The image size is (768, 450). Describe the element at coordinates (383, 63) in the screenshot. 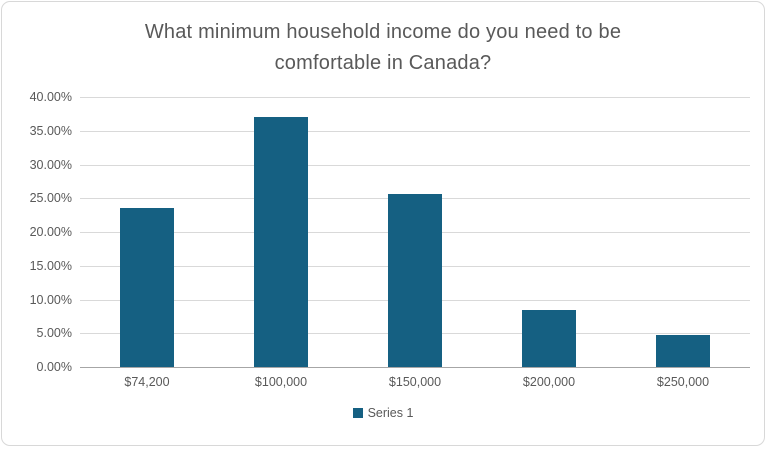

I see `chart-title-line-2: comfortable in Canada?` at that location.